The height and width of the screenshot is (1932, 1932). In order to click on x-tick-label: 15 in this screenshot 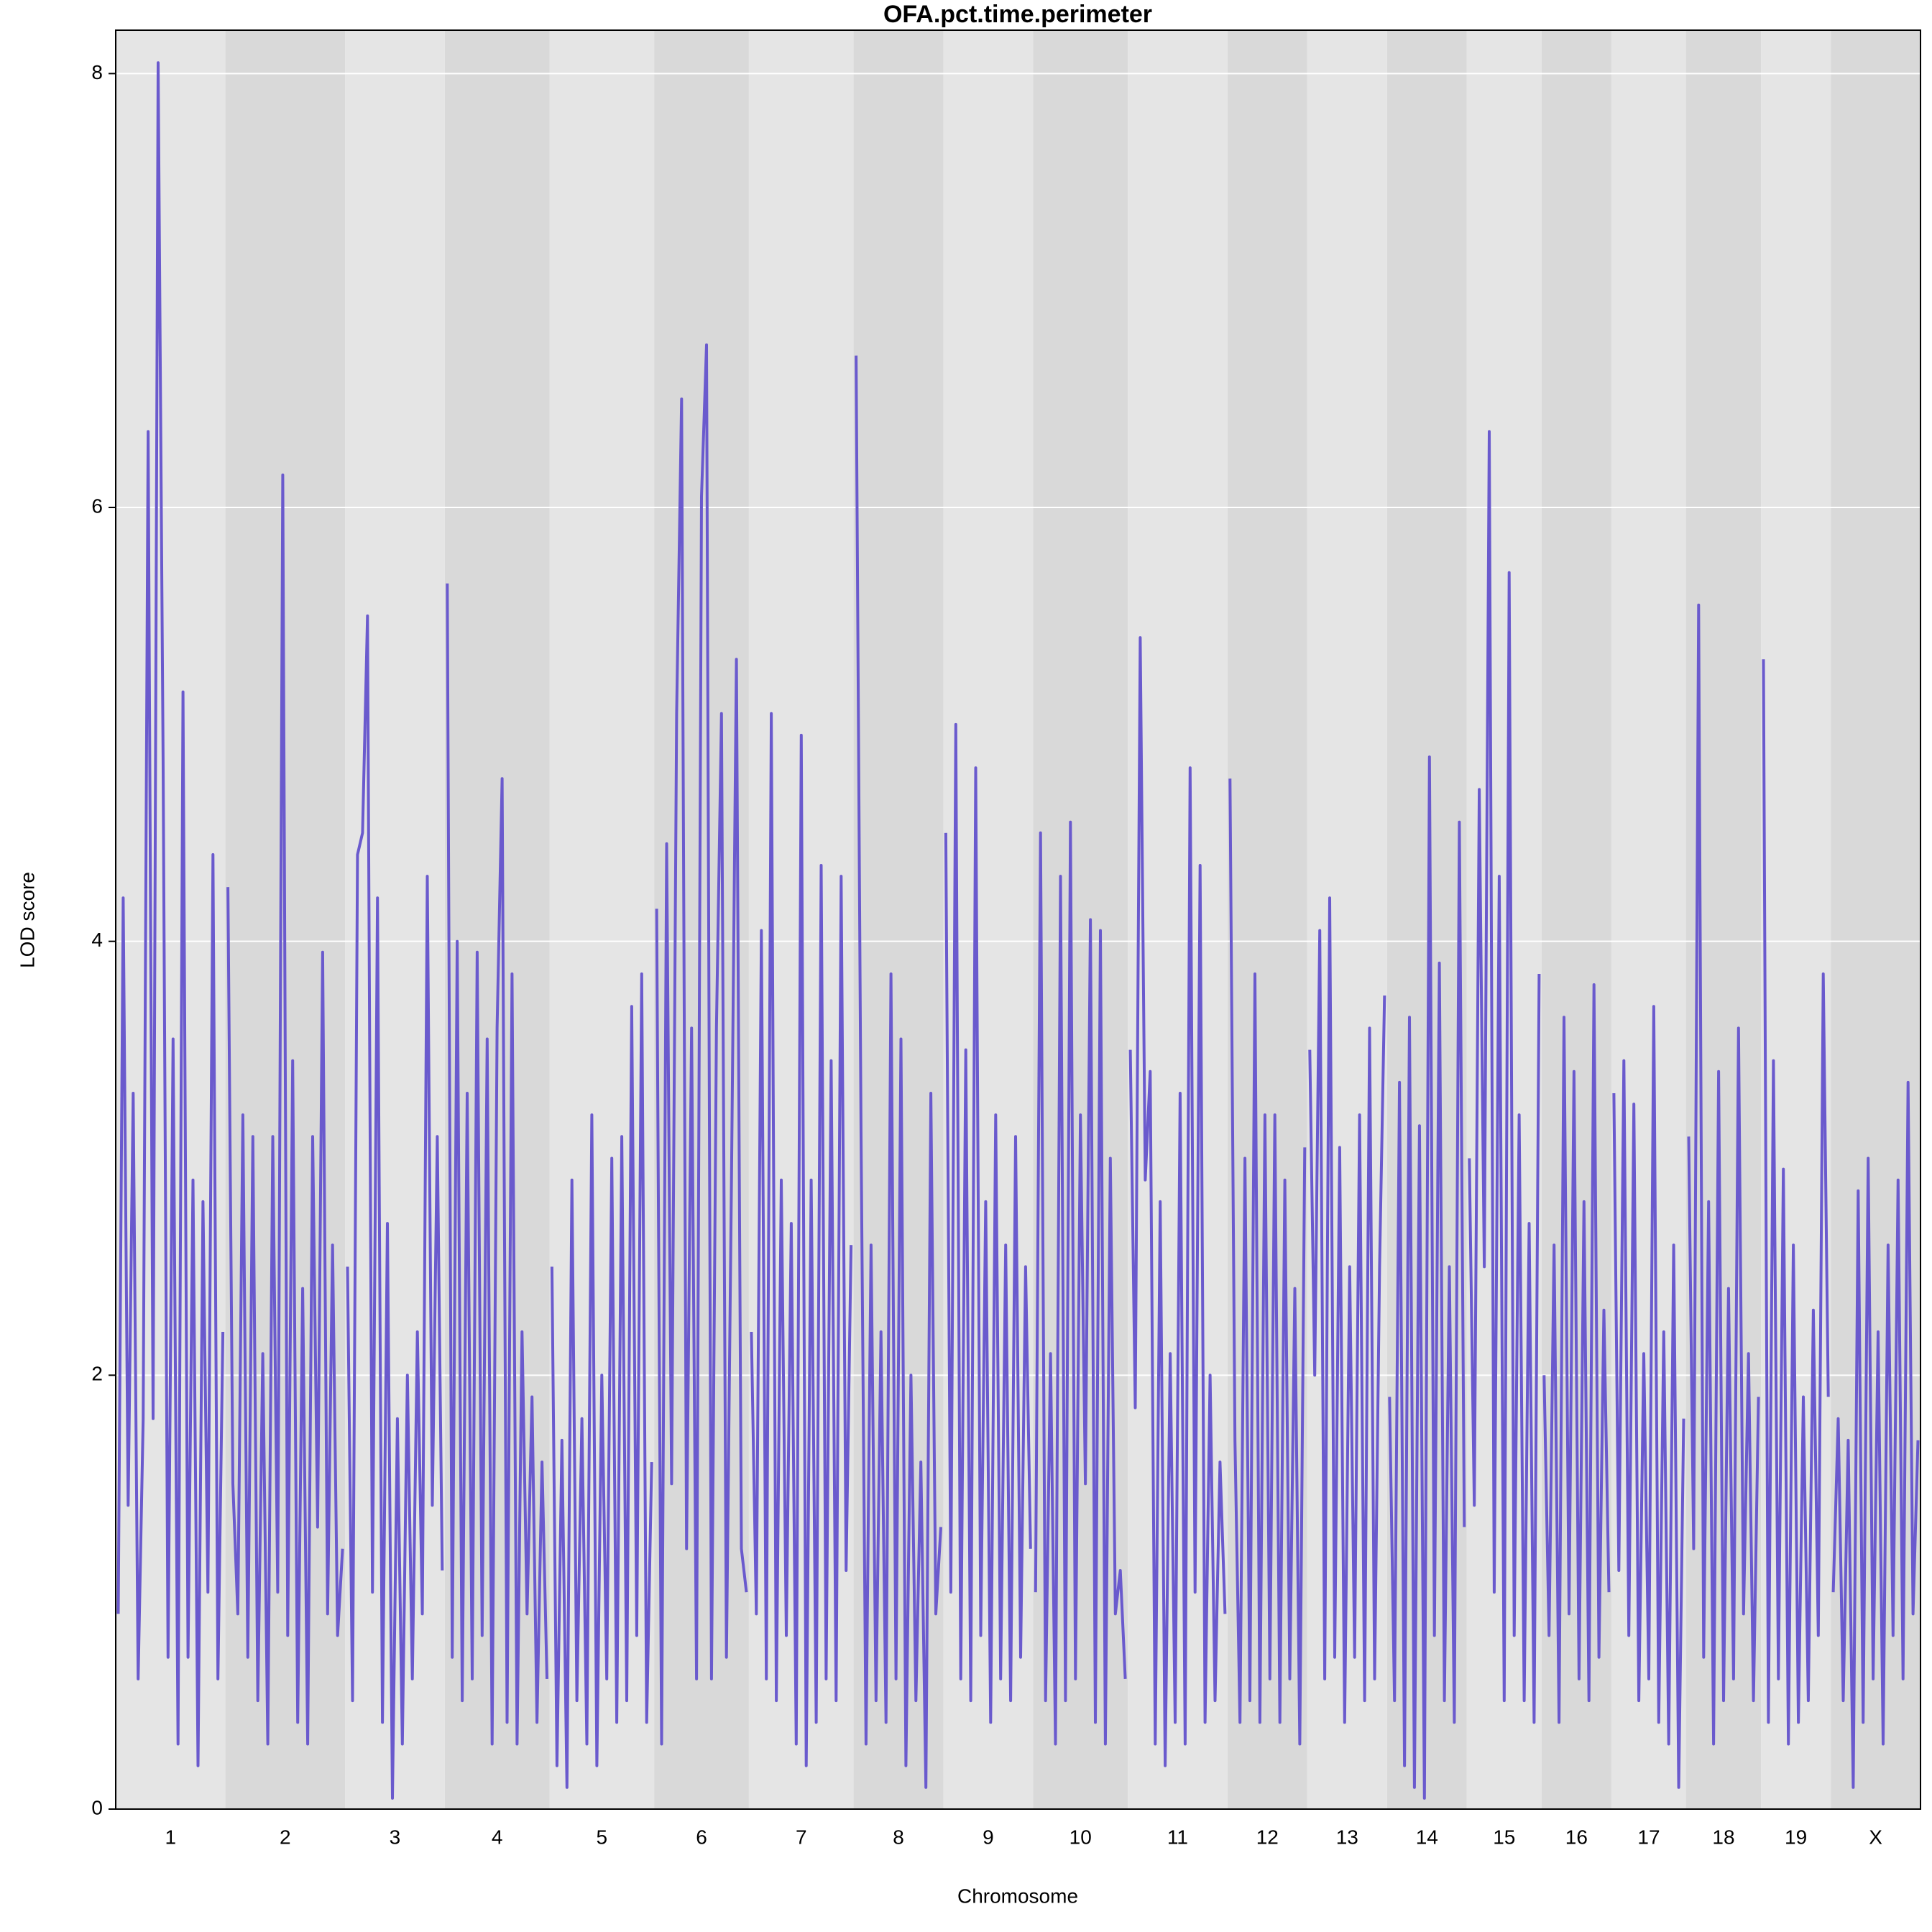, I will do `click(1504, 1837)`.